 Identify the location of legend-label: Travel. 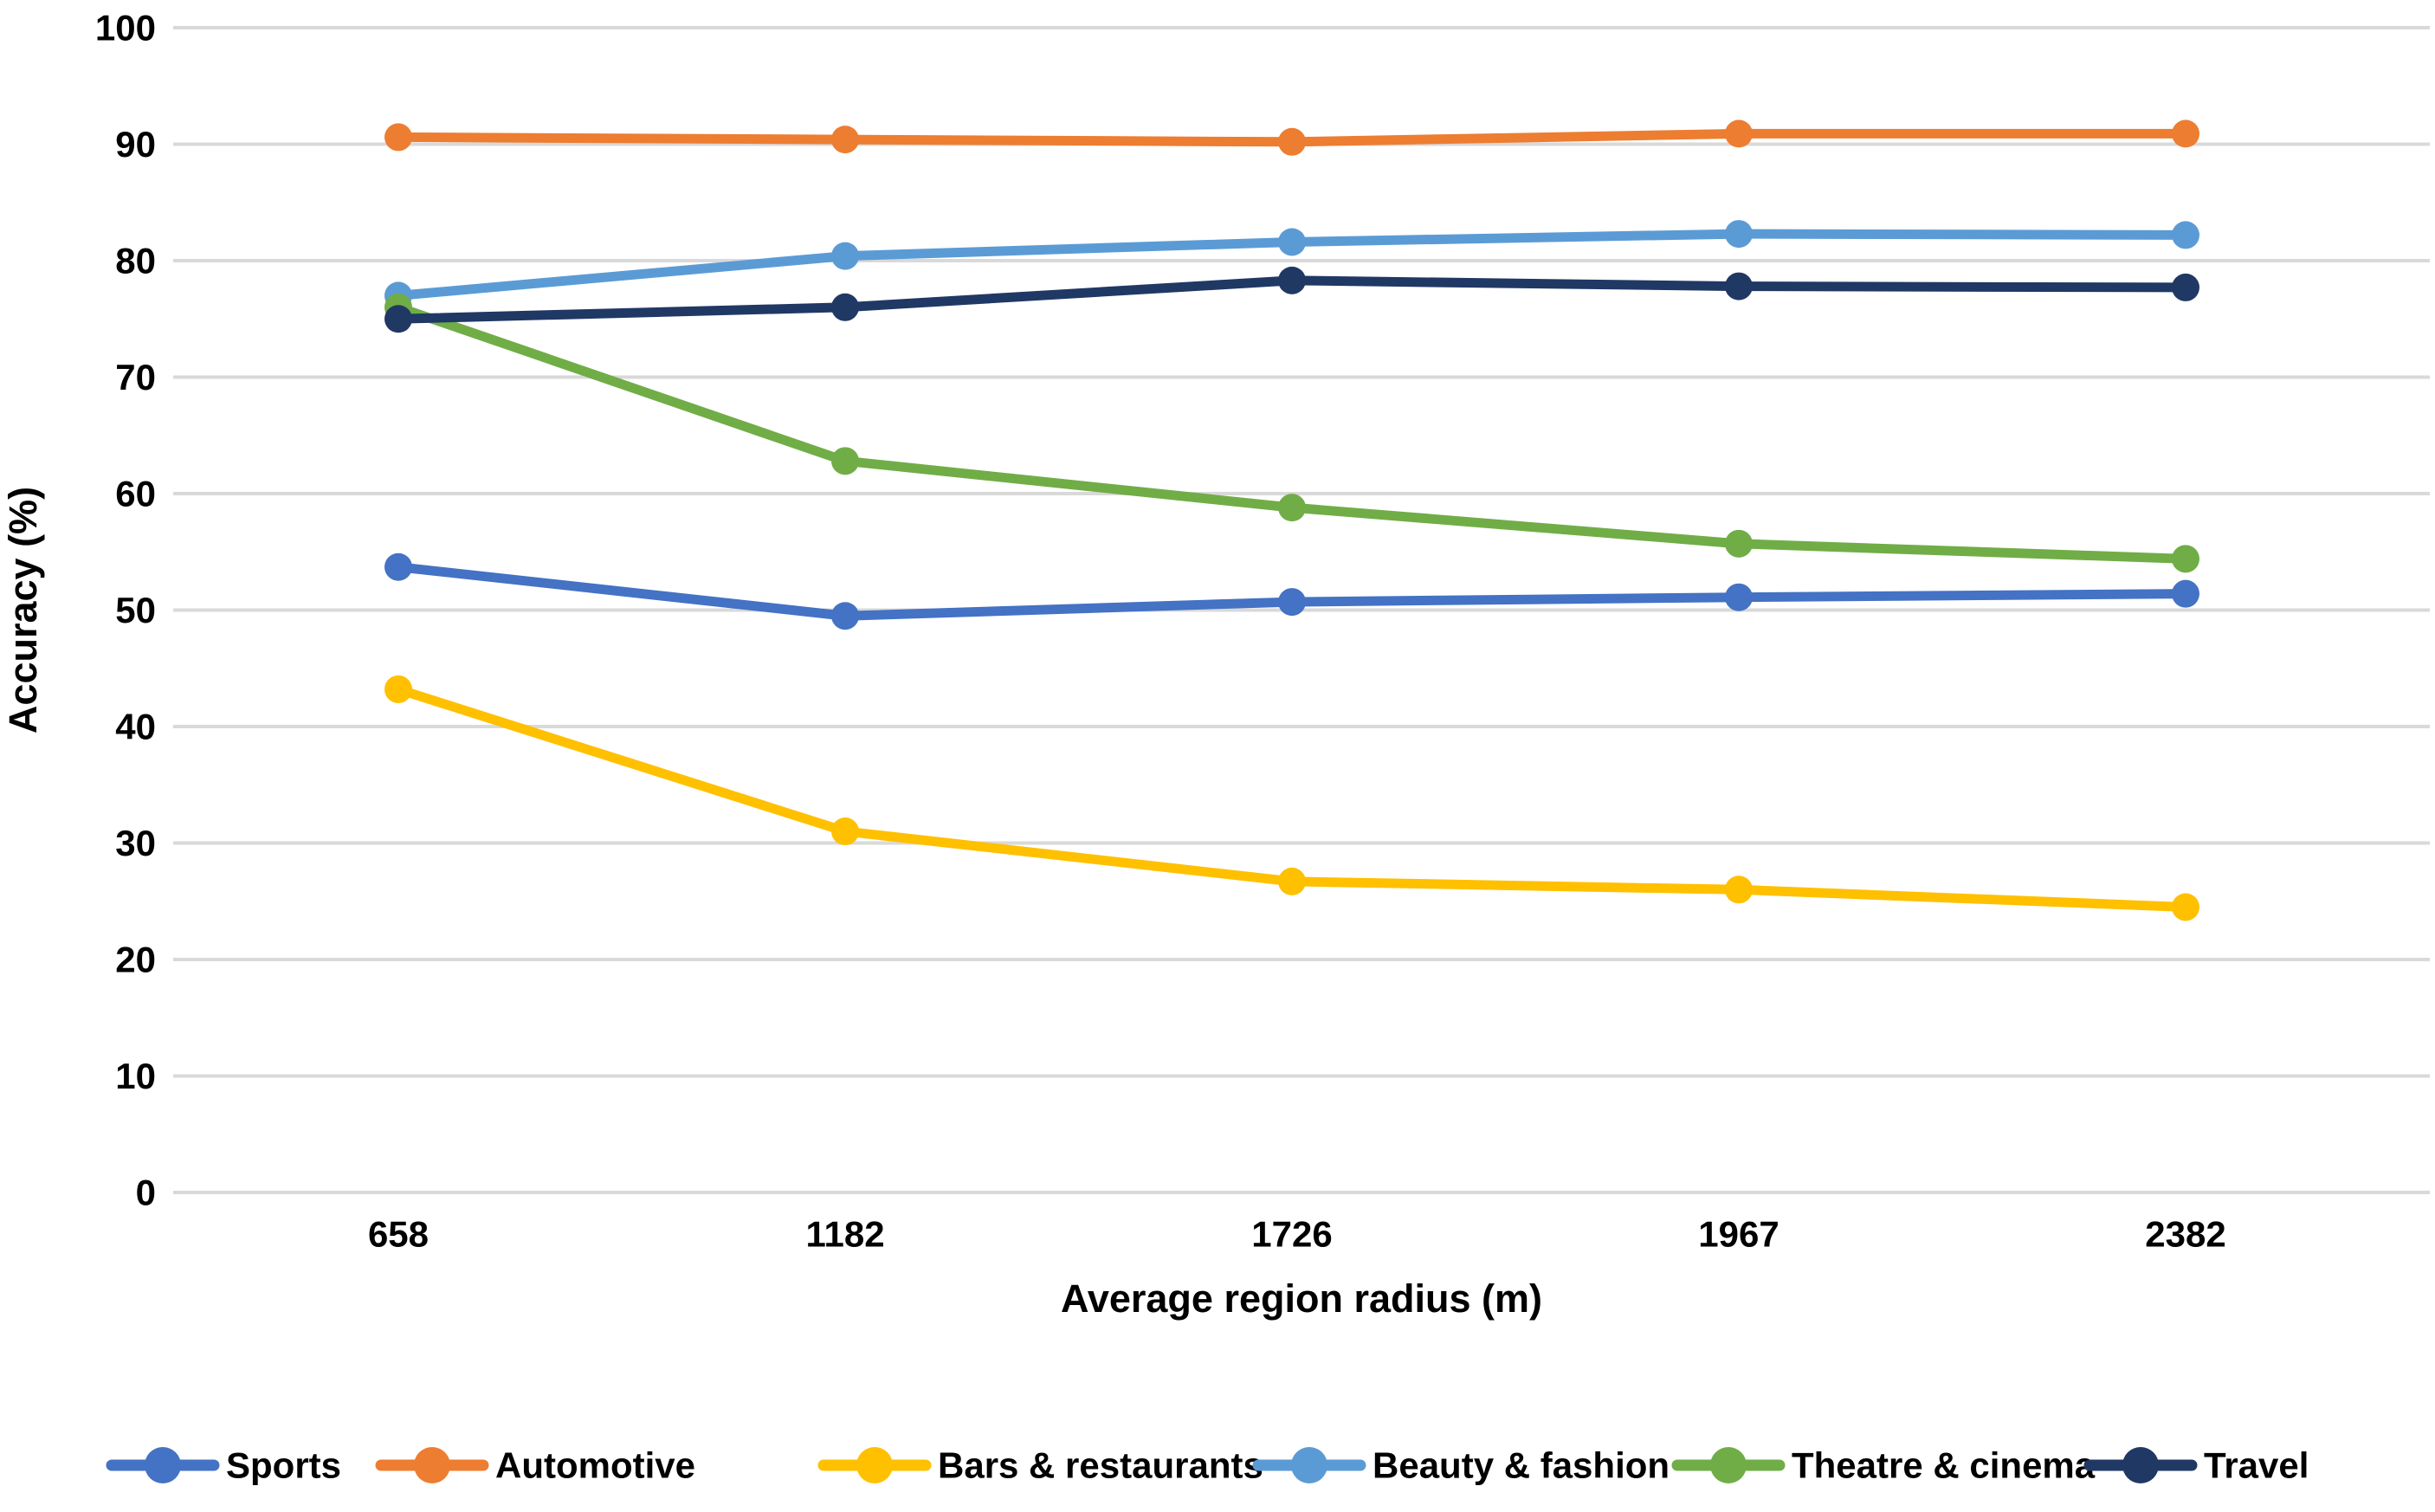
(2256, 1465).